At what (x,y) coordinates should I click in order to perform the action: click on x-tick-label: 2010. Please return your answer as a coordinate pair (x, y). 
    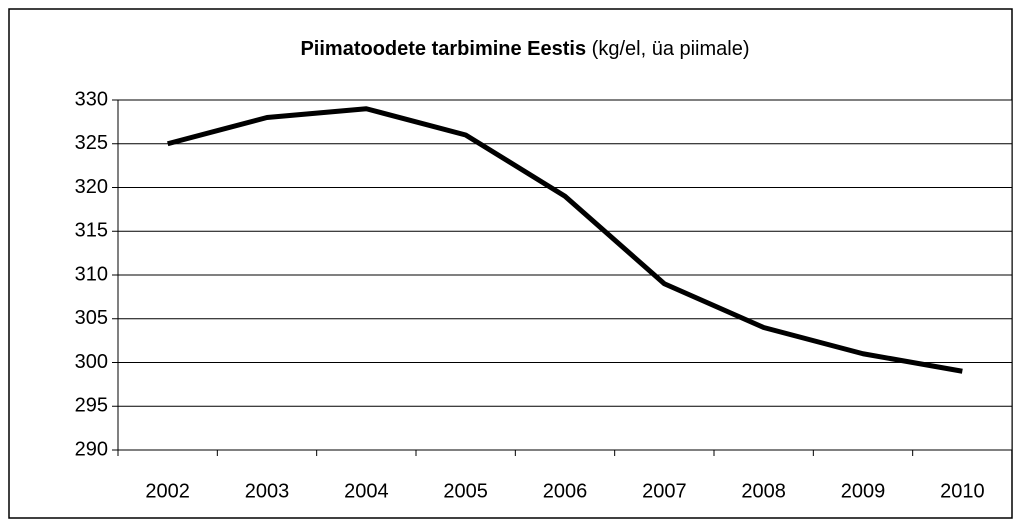
    Looking at the image, I should click on (962, 491).